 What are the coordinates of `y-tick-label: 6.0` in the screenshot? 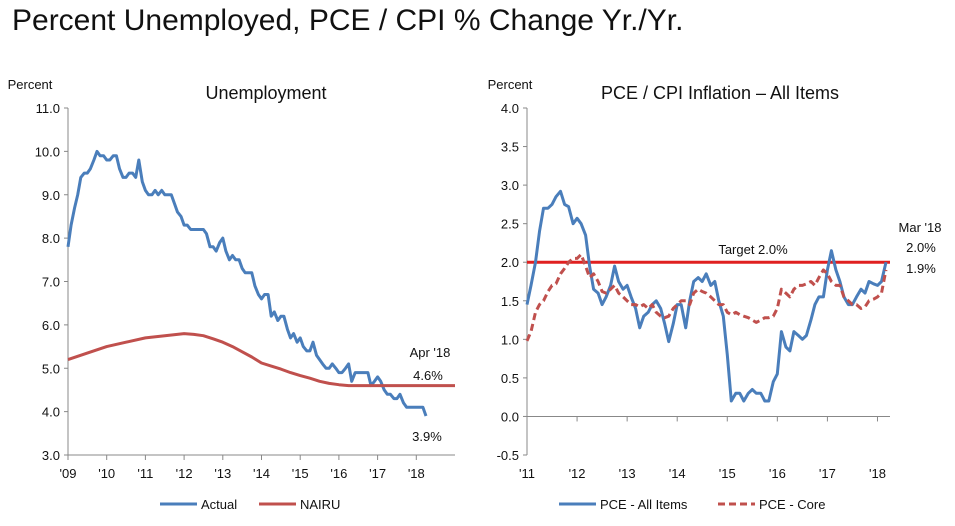 It's located at (51, 325).